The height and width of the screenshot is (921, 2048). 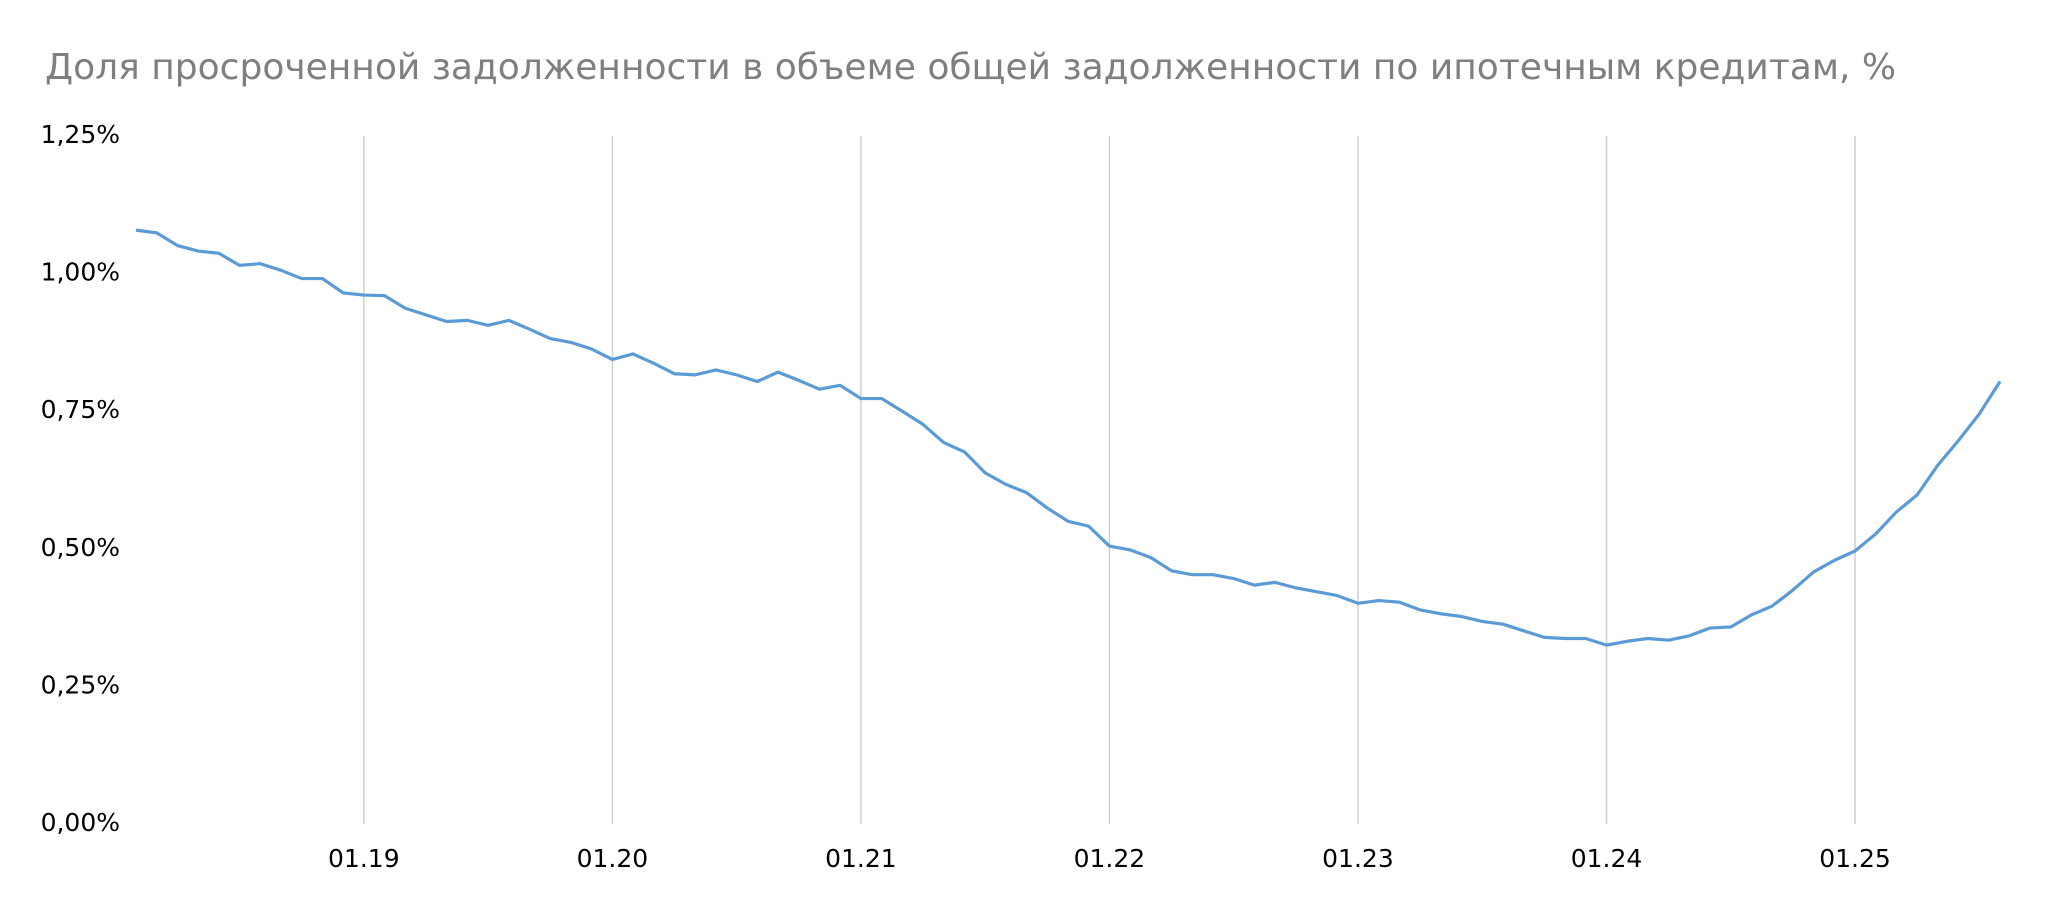 I want to click on y-tick-label: 1,25%, so click(x=80, y=134).